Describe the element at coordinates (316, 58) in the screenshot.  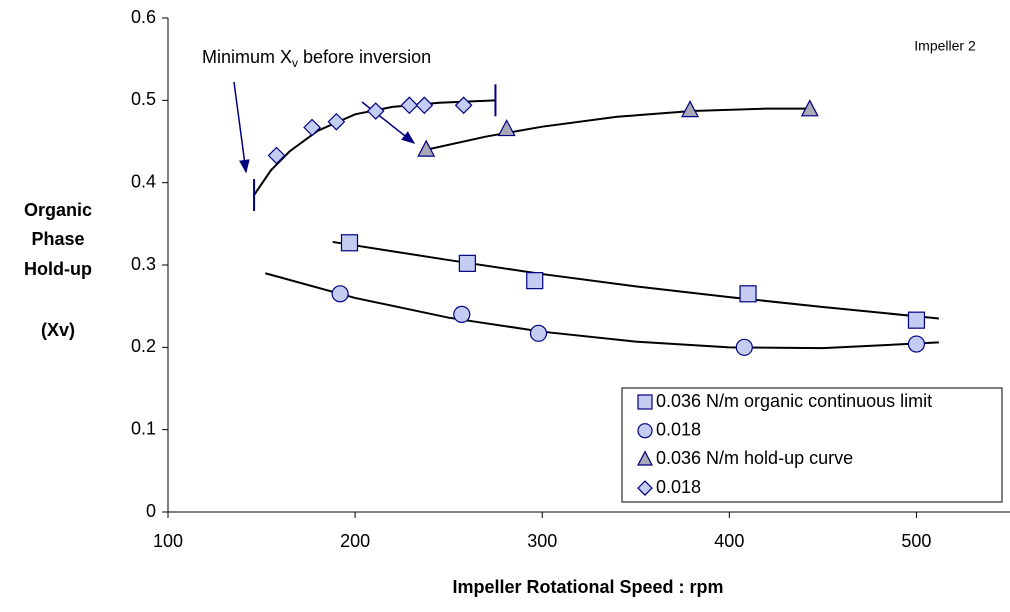
I see `annotation: Minimum Xv before inversion` at that location.